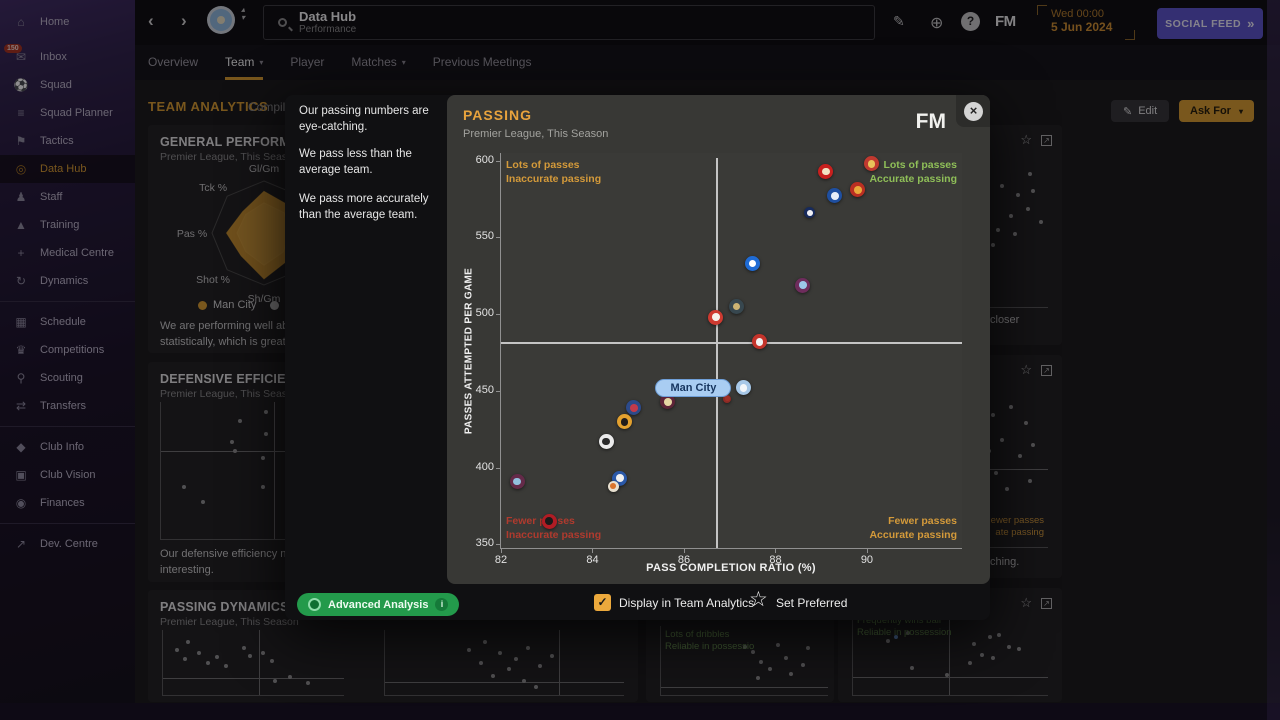  Describe the element at coordinates (67, 225) in the screenshot. I see `sidebar-item-training: ▲ Training` at that location.